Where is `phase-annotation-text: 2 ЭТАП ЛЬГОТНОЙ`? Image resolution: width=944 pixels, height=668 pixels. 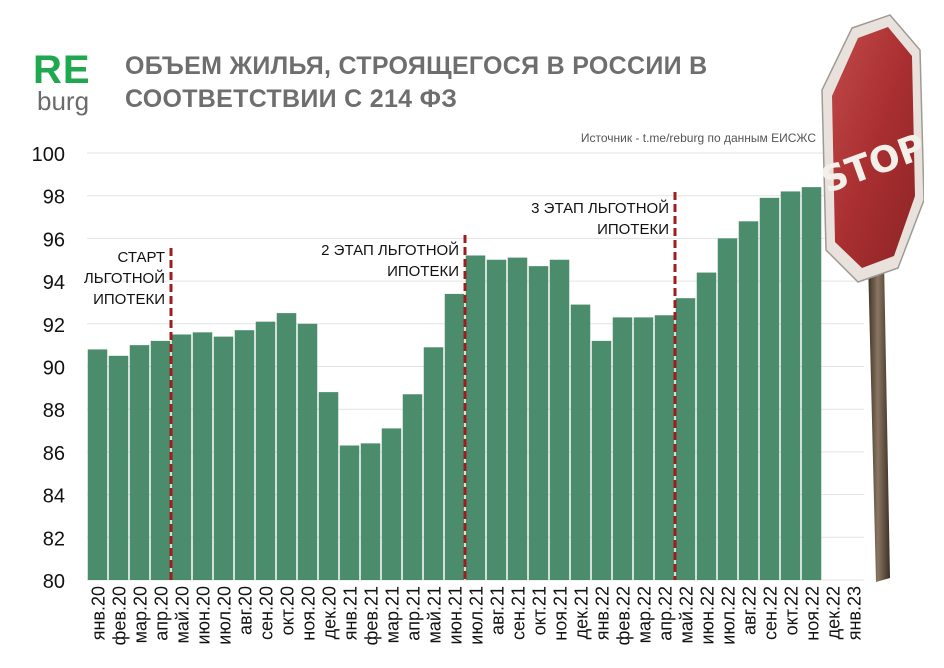
phase-annotation-text: 2 ЭТАП ЛЬГОТНОЙ is located at coordinates (390, 250).